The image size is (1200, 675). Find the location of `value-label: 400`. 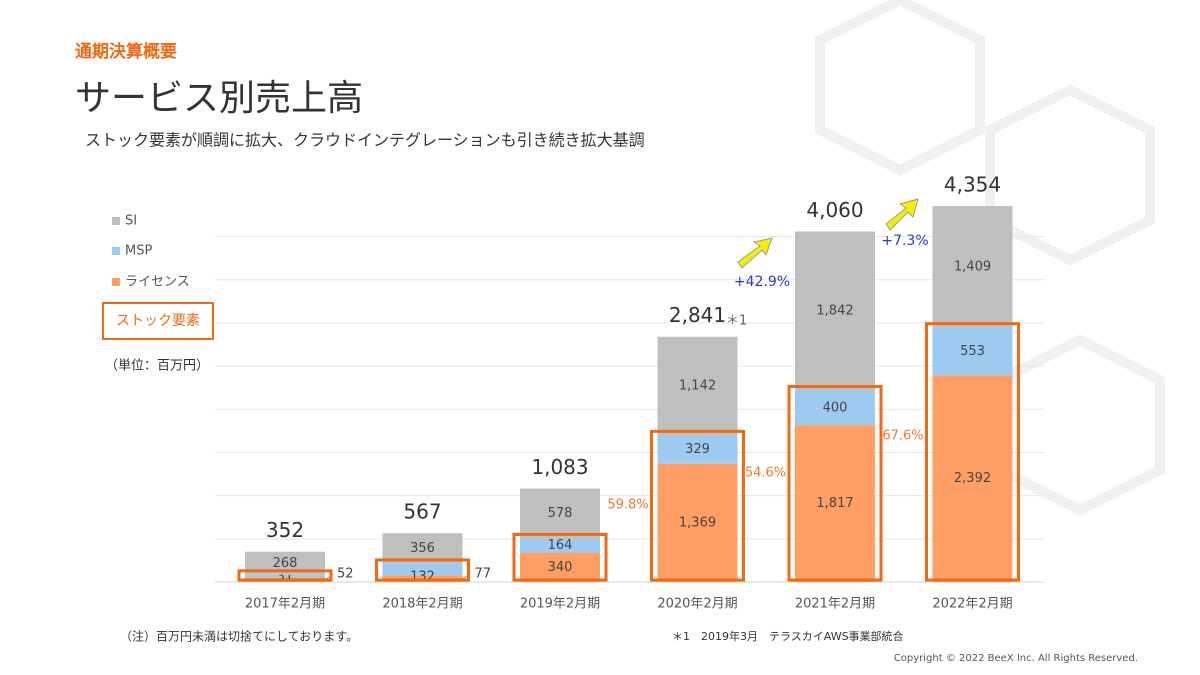

value-label: 400 is located at coordinates (835, 407).